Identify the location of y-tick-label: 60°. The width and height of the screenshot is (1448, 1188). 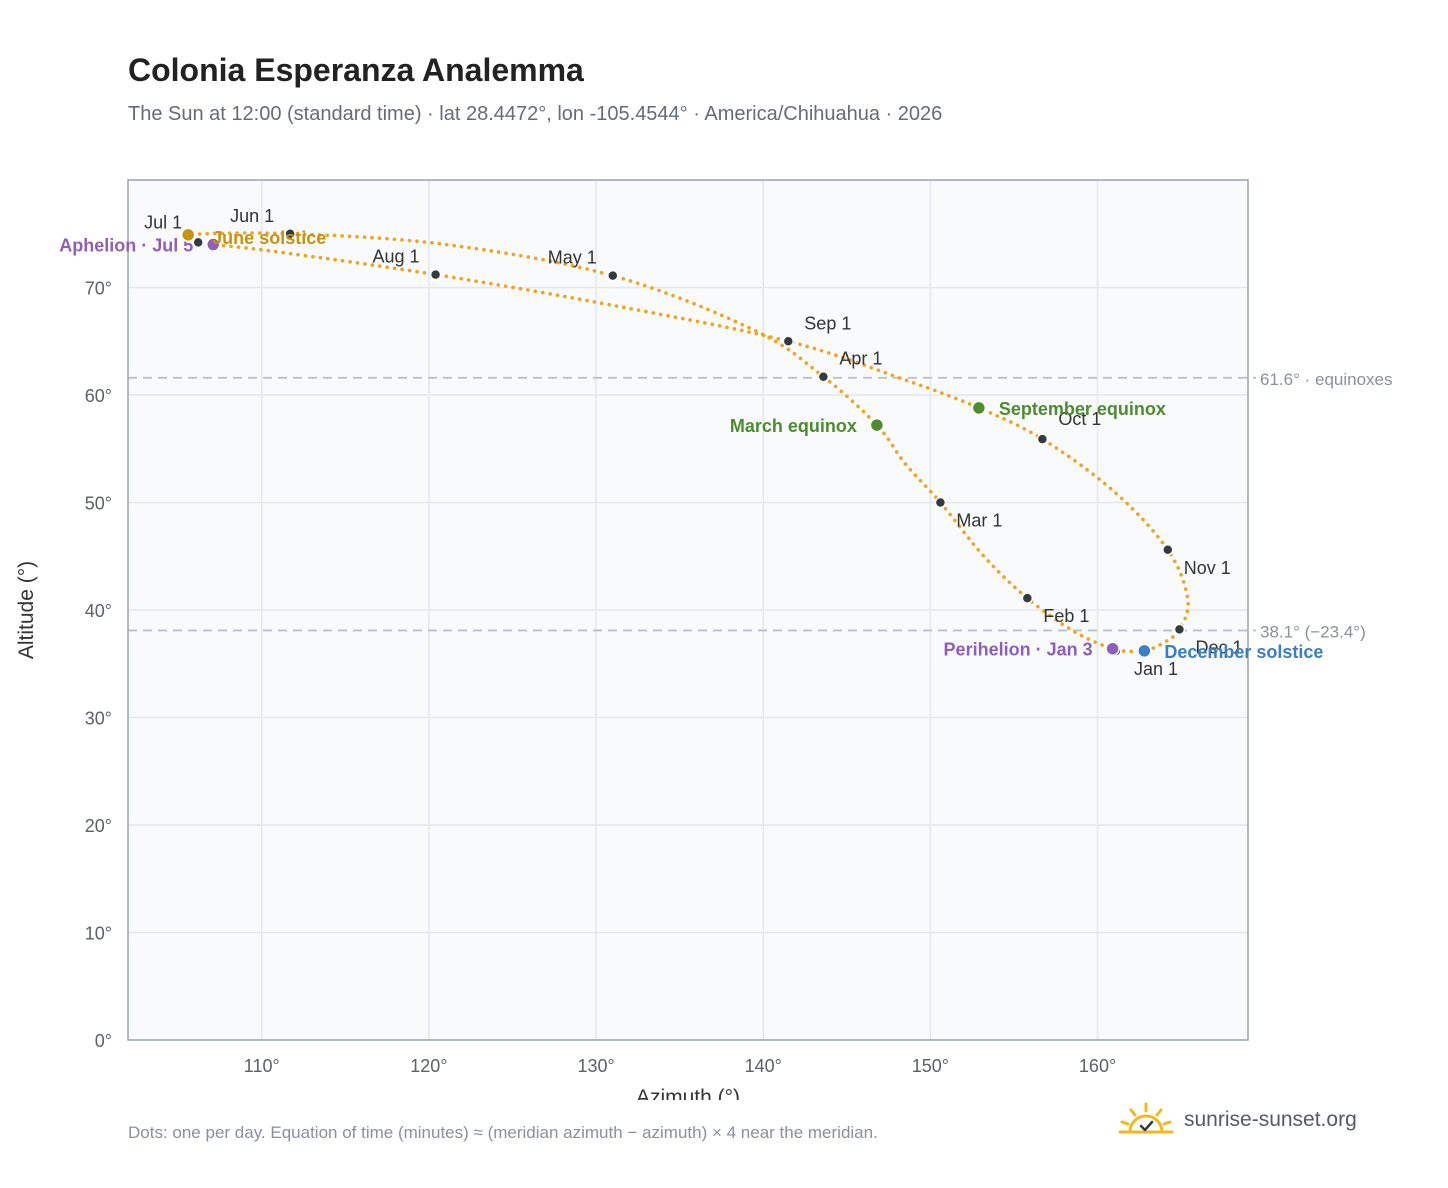
(98, 396).